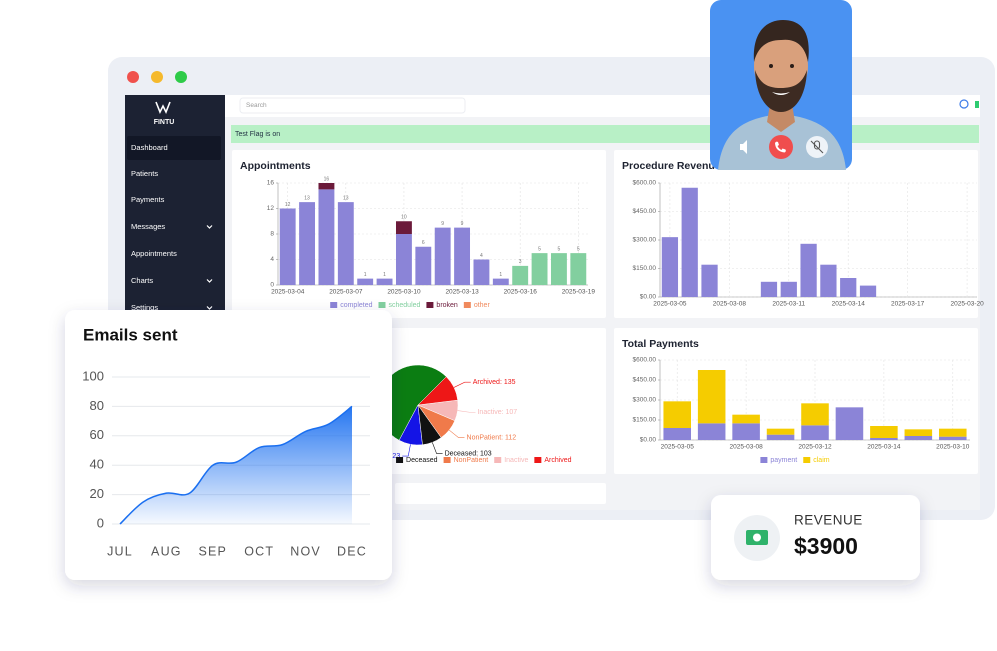  I want to click on beard, so click(781, 91).